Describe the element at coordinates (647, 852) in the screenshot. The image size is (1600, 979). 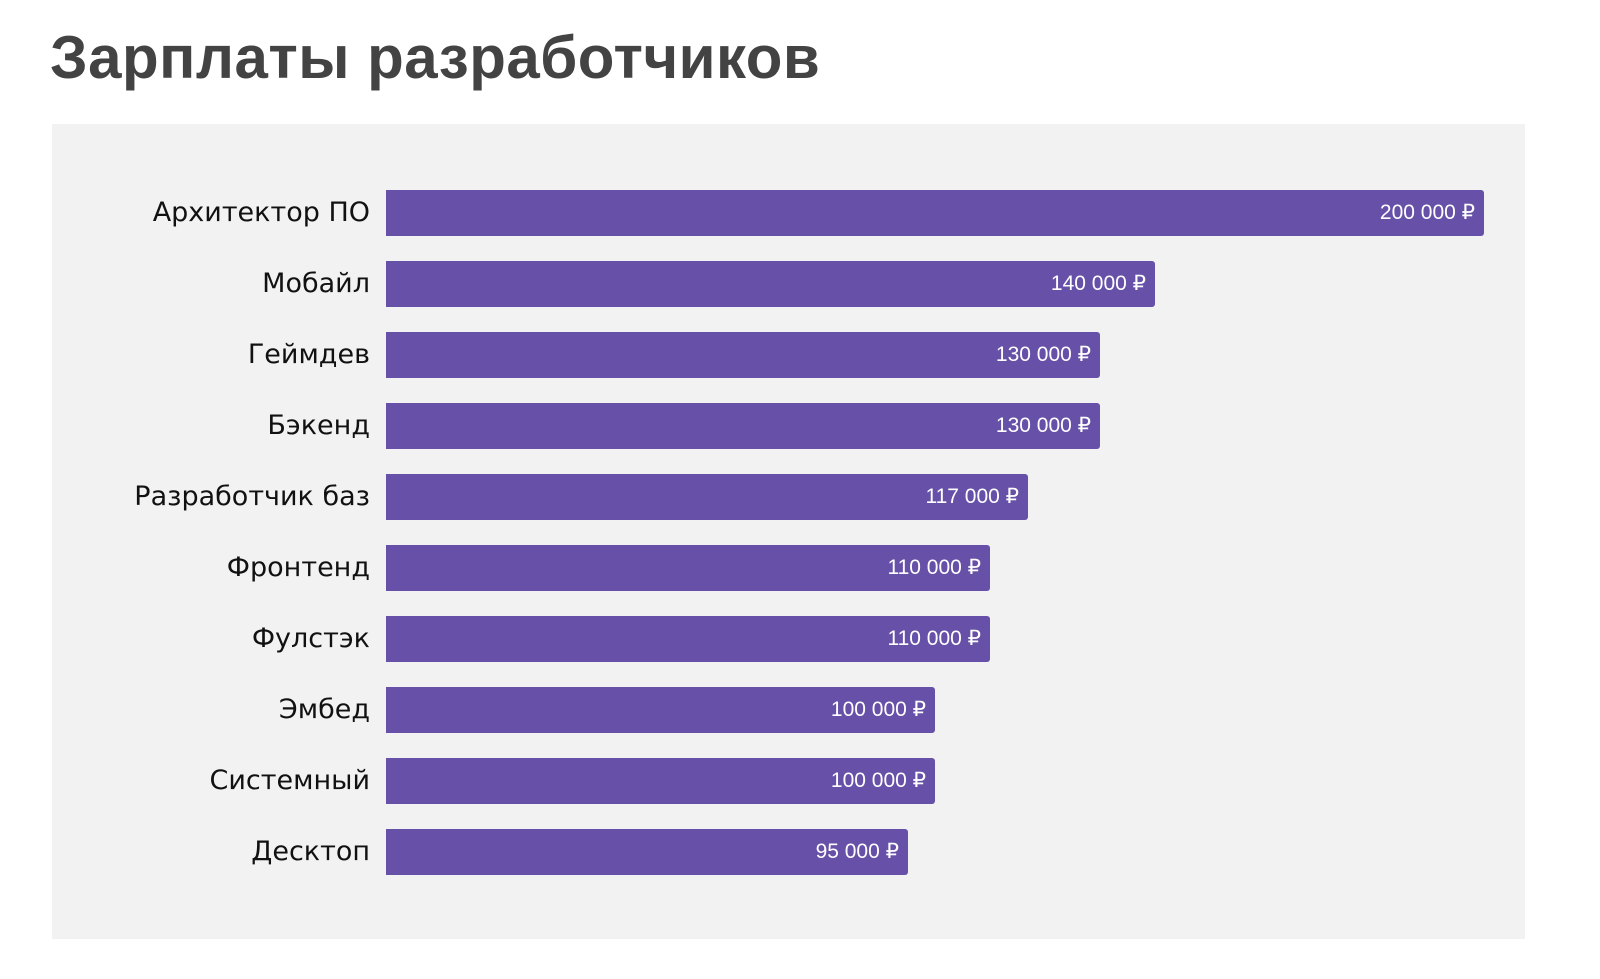
I see `bar: 95 000 ₽` at that location.